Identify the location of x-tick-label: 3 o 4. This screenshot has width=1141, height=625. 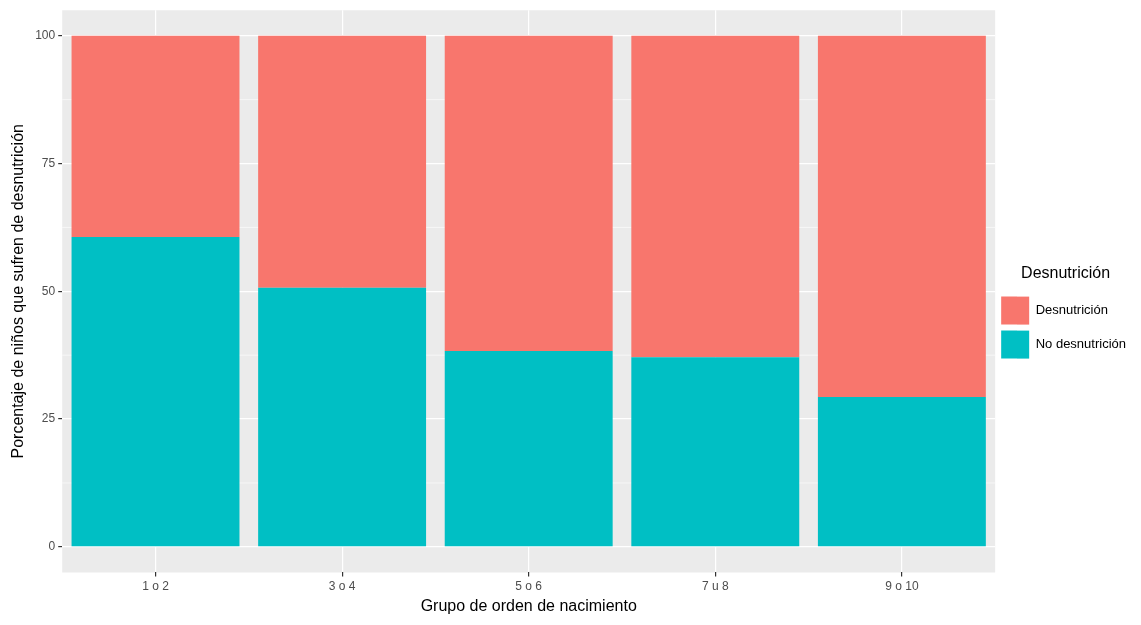
(342, 585).